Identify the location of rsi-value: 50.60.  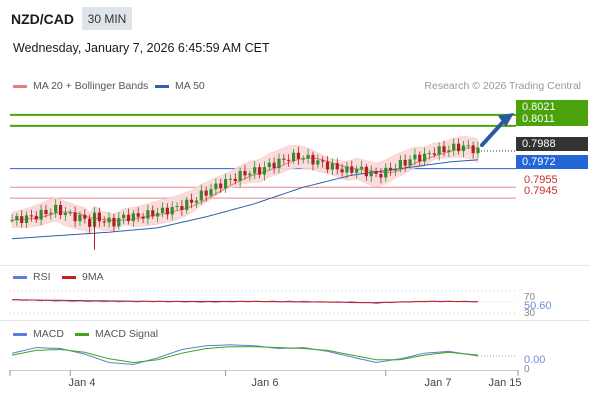
(538, 306).